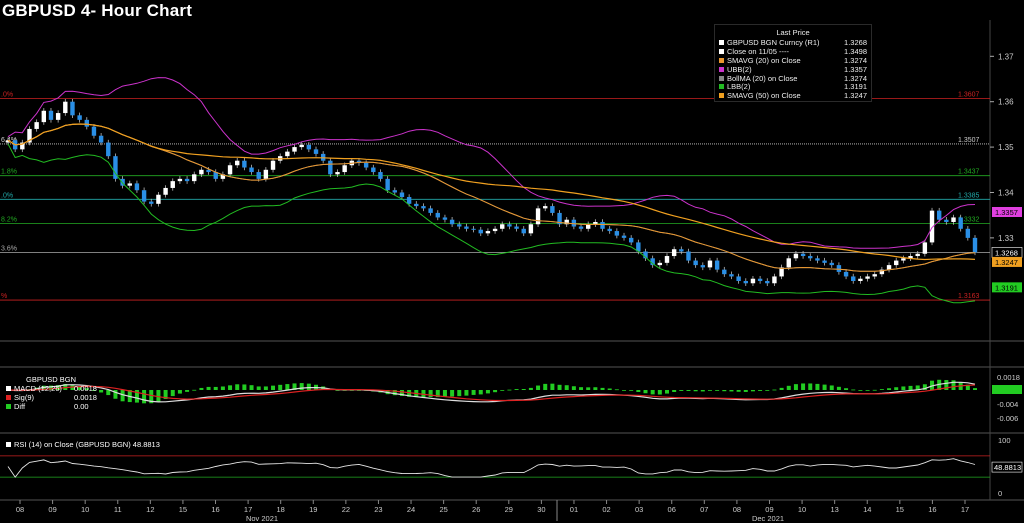  Describe the element at coordinates (1000, 493) in the screenshot. I see `rsi-tick-label: 0` at that location.